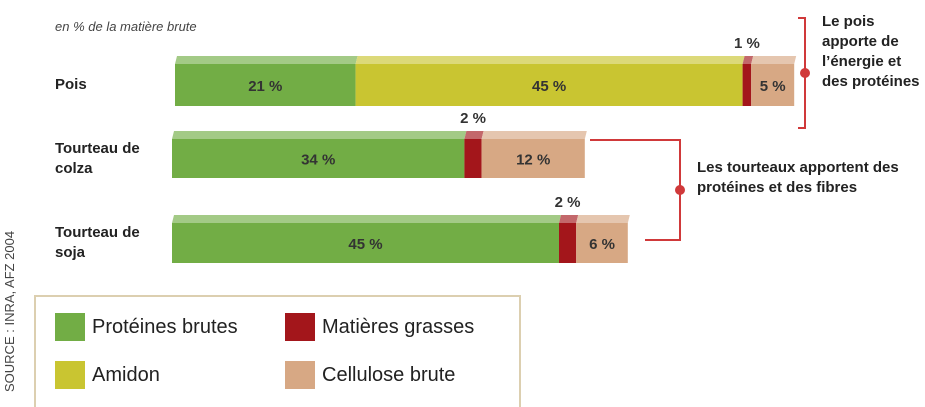 The height and width of the screenshot is (407, 925). What do you see at coordinates (389, 375) in the screenshot?
I see `legend-label: Cellulose brute` at bounding box center [389, 375].